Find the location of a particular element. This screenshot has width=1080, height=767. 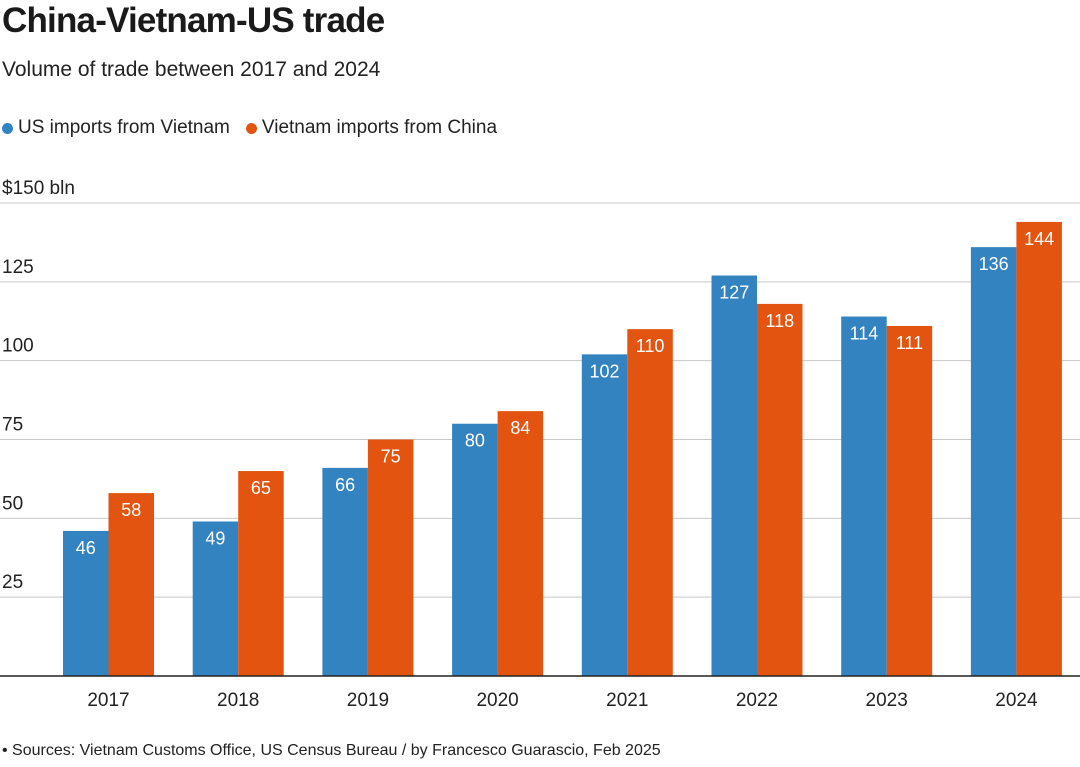

bar-data-label: 49 is located at coordinates (215, 538).